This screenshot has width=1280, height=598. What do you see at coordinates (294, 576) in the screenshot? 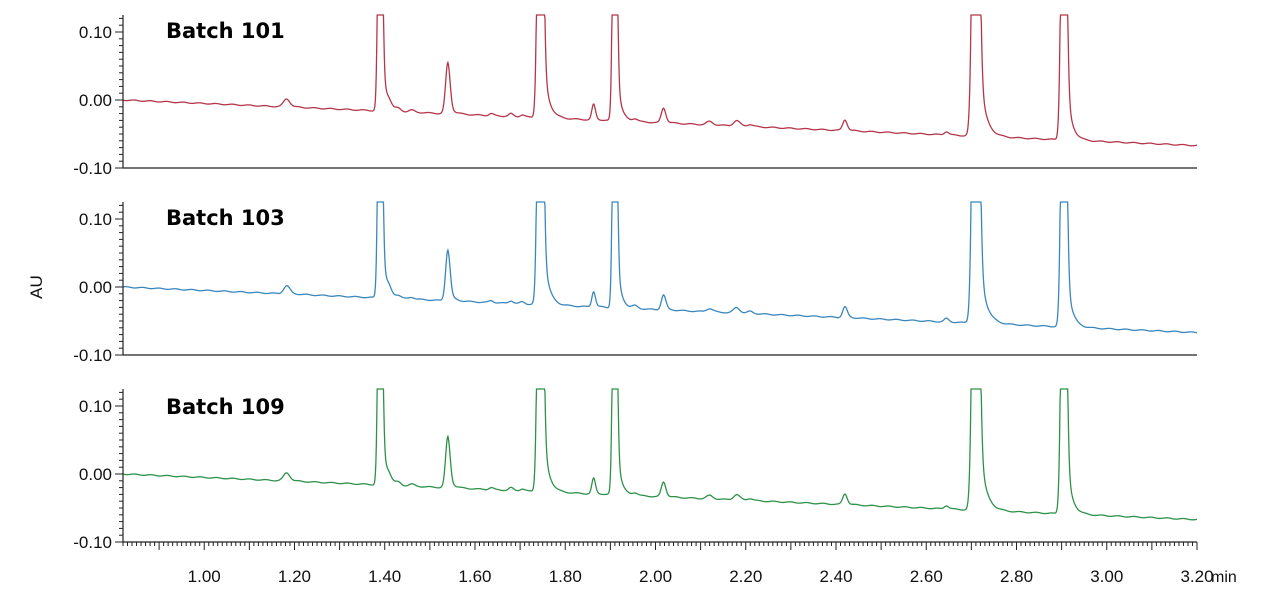
I see `x-tick-label: 1.20` at bounding box center [294, 576].